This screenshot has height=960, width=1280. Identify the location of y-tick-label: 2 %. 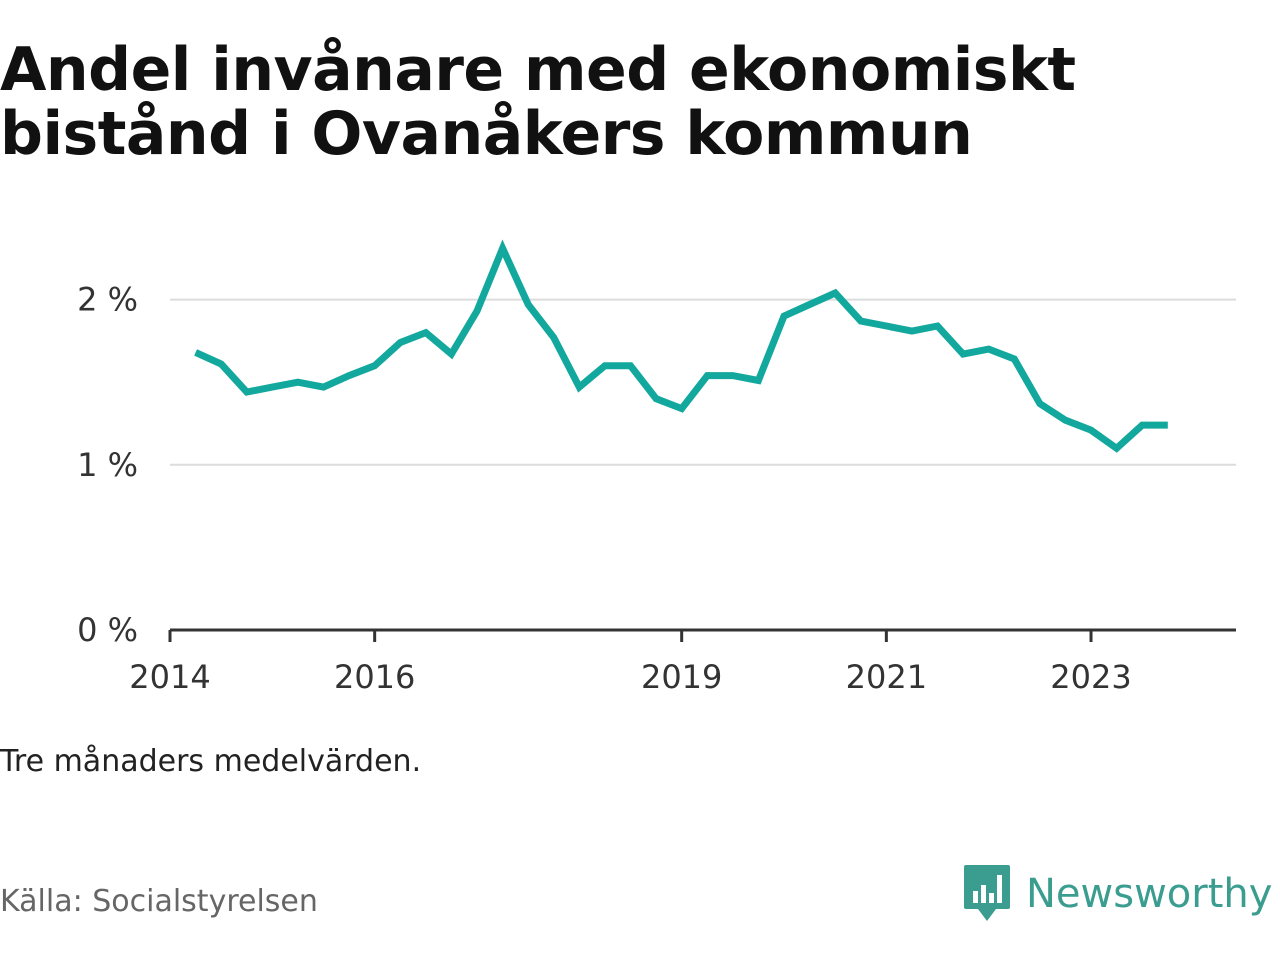
(107, 300).